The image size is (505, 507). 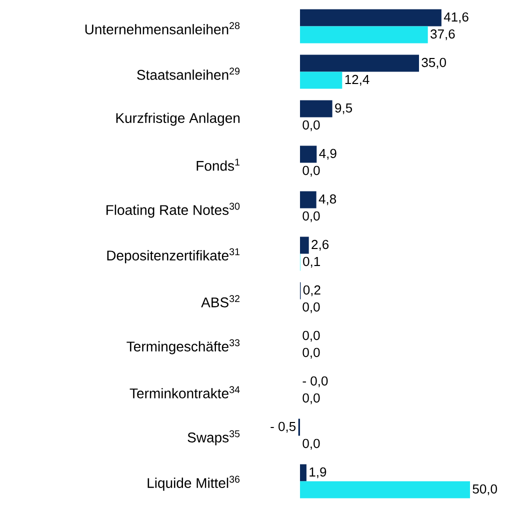 What do you see at coordinates (188, 74) in the screenshot?
I see `y-tick-label: Staatsanleihen$^{29}$` at bounding box center [188, 74].